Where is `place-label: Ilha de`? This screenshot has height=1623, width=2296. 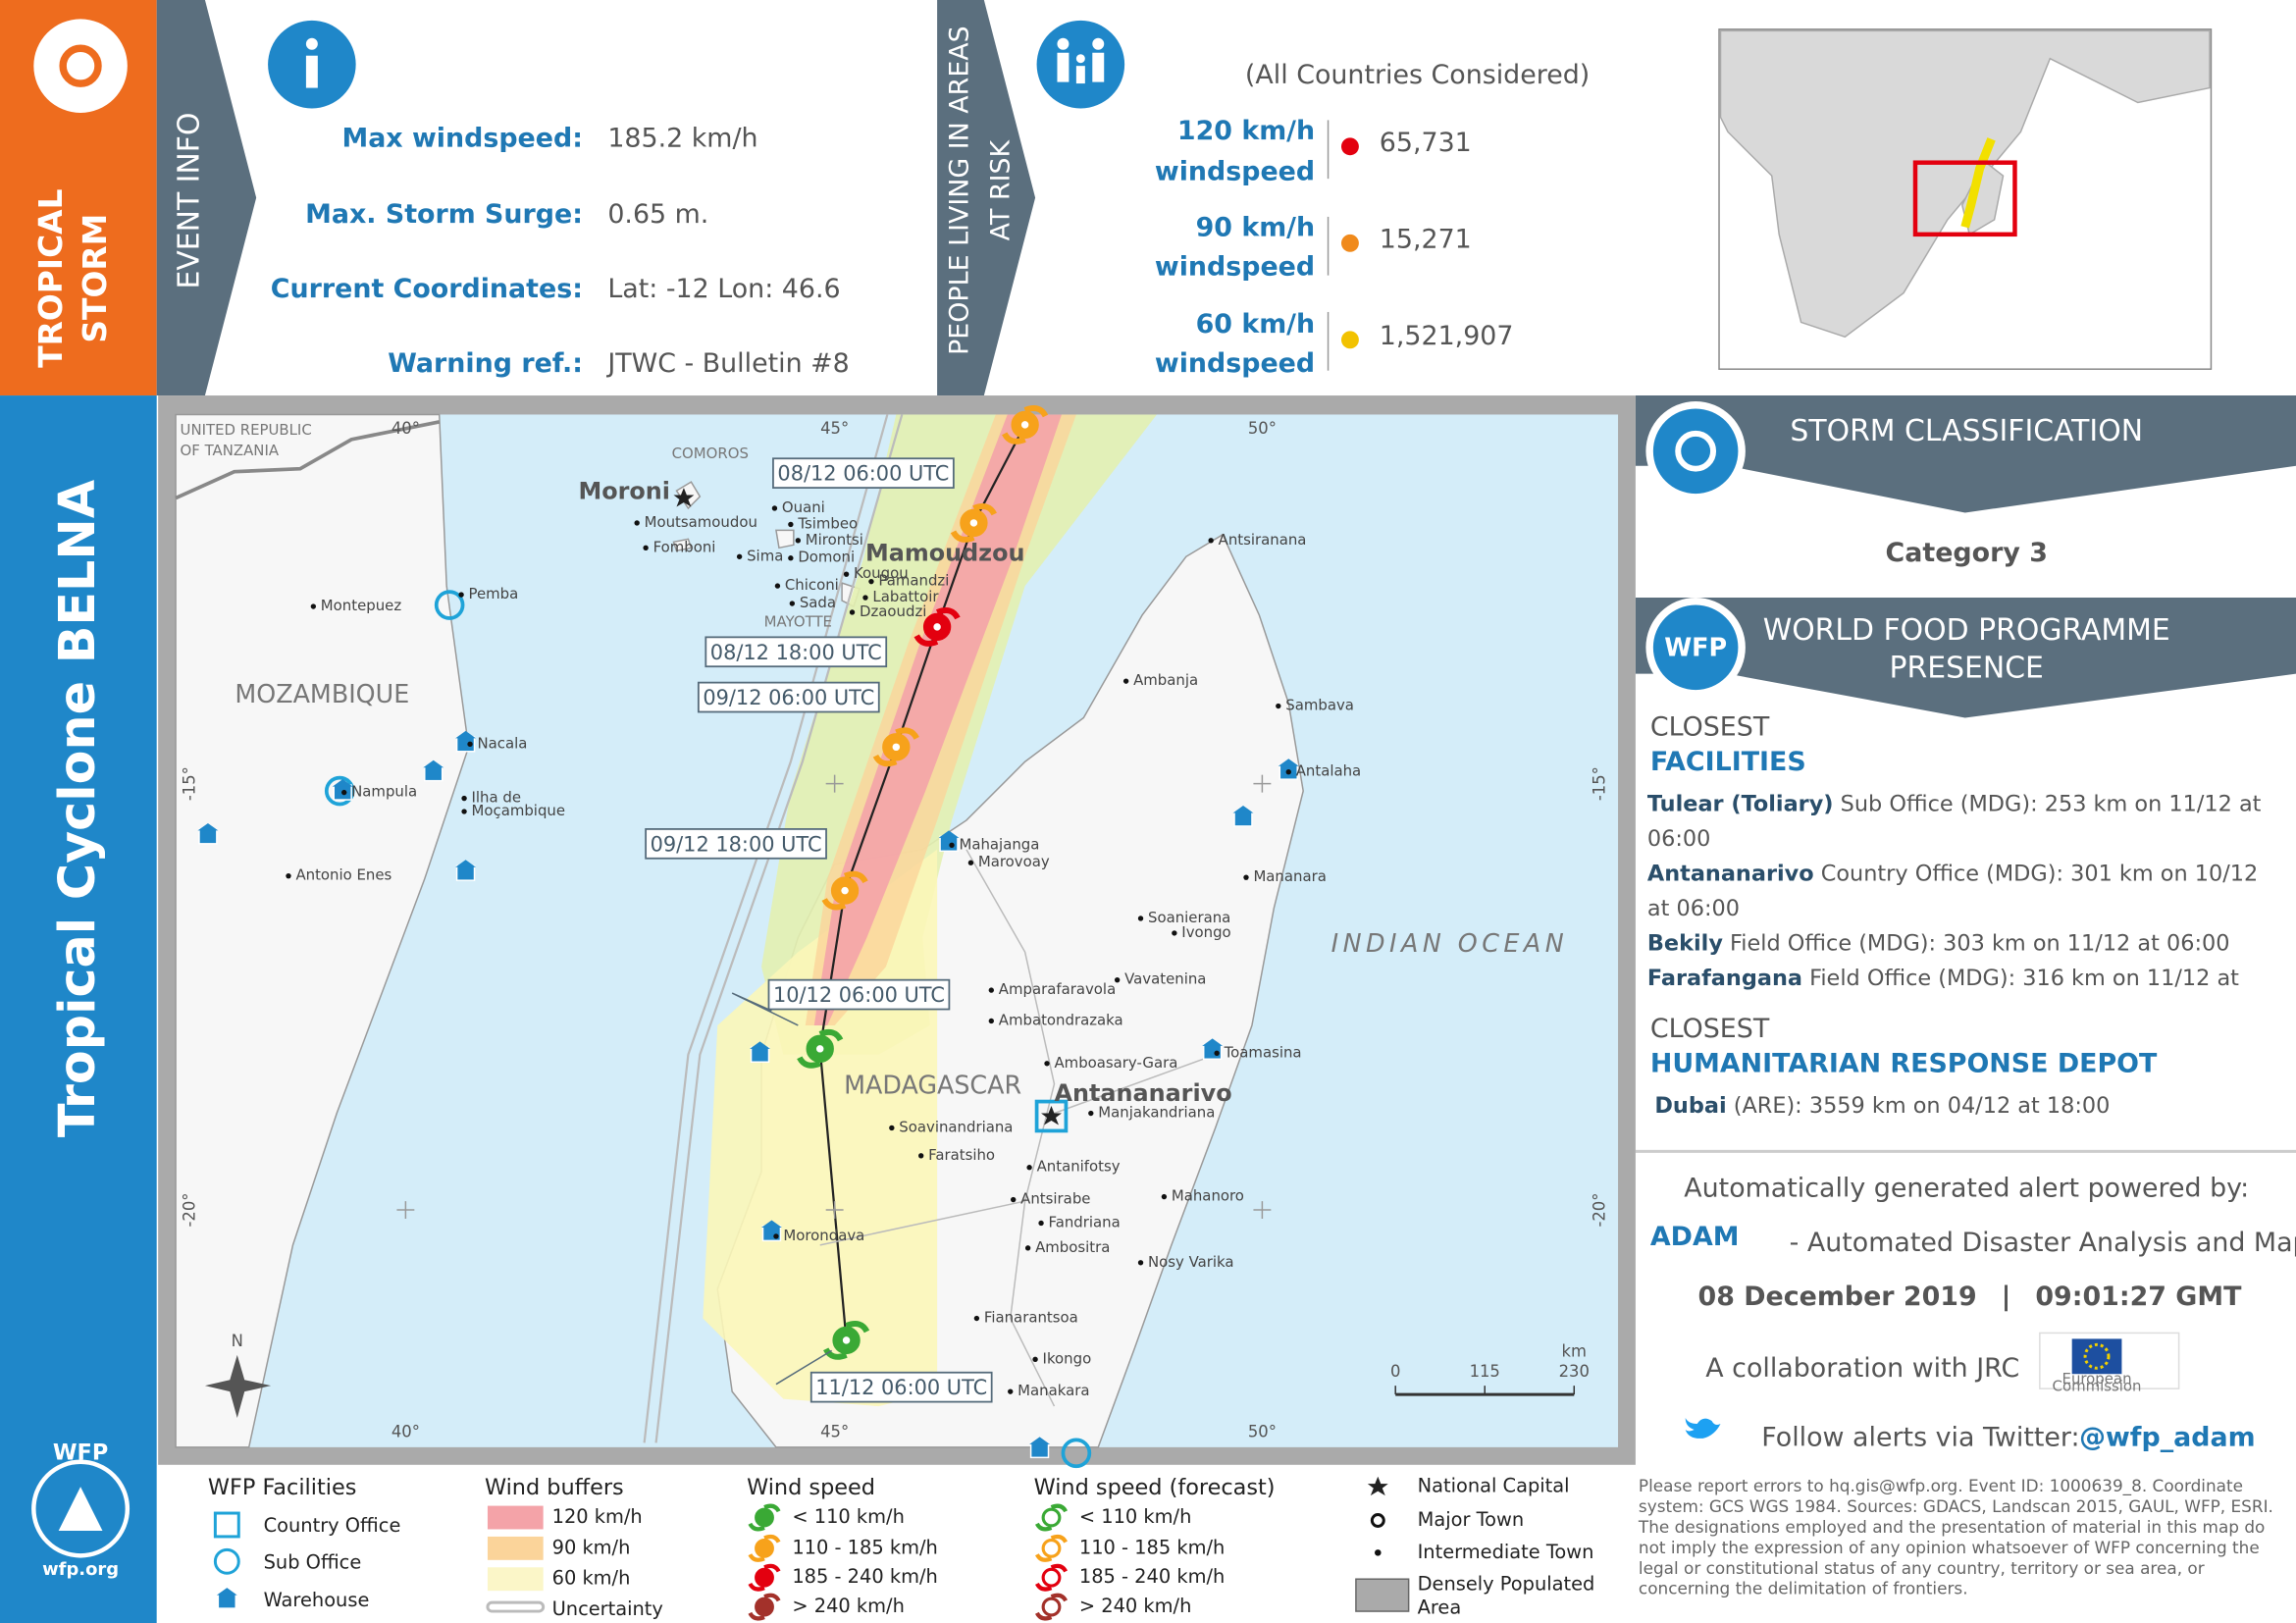 place-label: Ilha de is located at coordinates (496, 798).